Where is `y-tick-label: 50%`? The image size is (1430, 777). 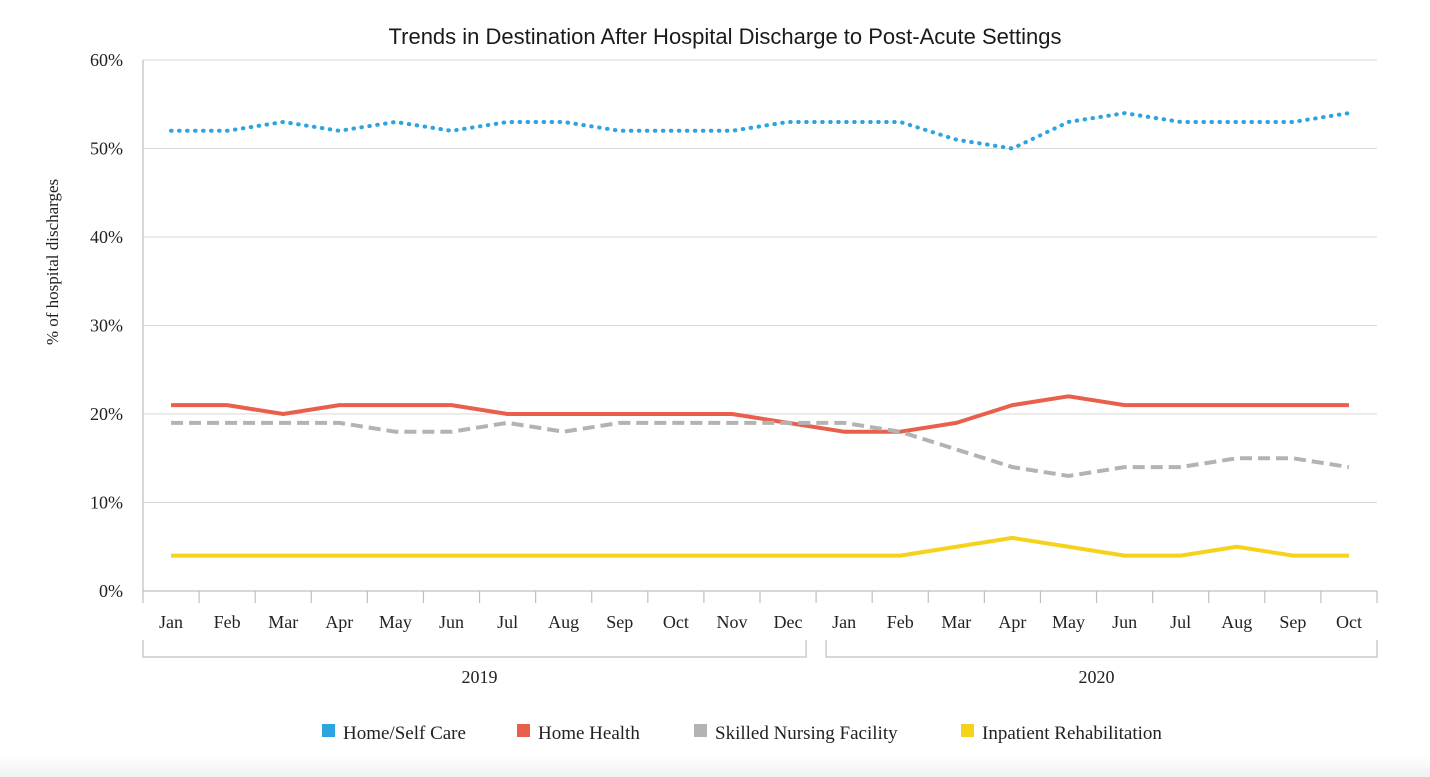
y-tick-label: 50% is located at coordinates (106, 149).